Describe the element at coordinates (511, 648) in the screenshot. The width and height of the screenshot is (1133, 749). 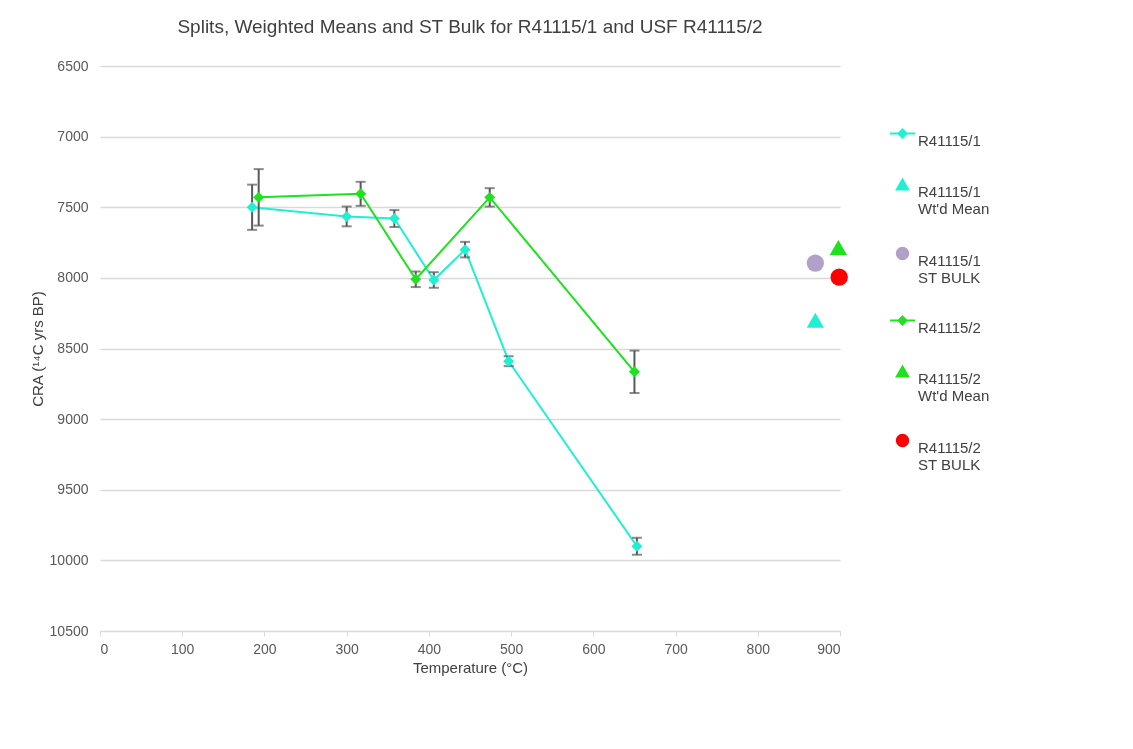
I see `x-tick-label: 500` at that location.